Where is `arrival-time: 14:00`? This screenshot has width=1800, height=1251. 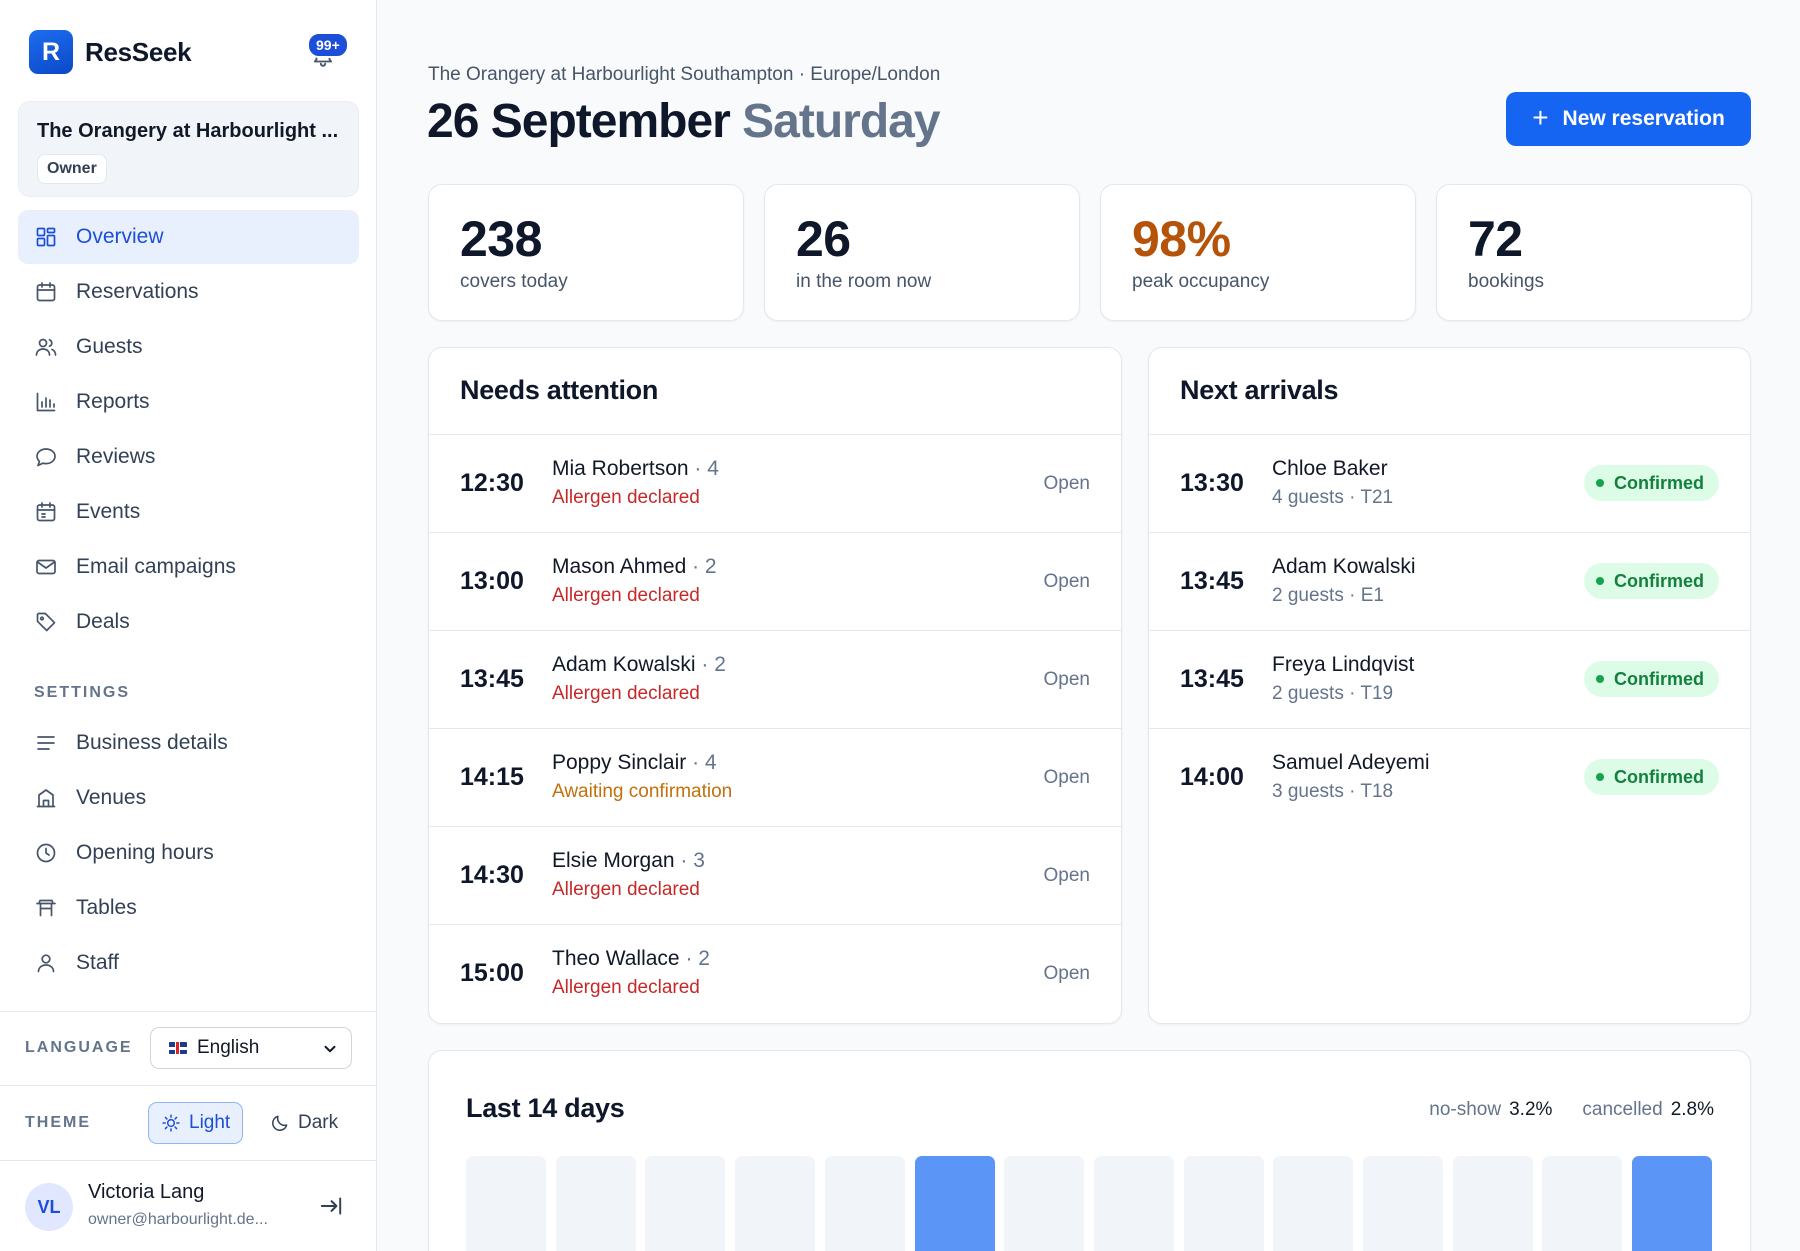
arrival-time: 14:00 is located at coordinates (1212, 777).